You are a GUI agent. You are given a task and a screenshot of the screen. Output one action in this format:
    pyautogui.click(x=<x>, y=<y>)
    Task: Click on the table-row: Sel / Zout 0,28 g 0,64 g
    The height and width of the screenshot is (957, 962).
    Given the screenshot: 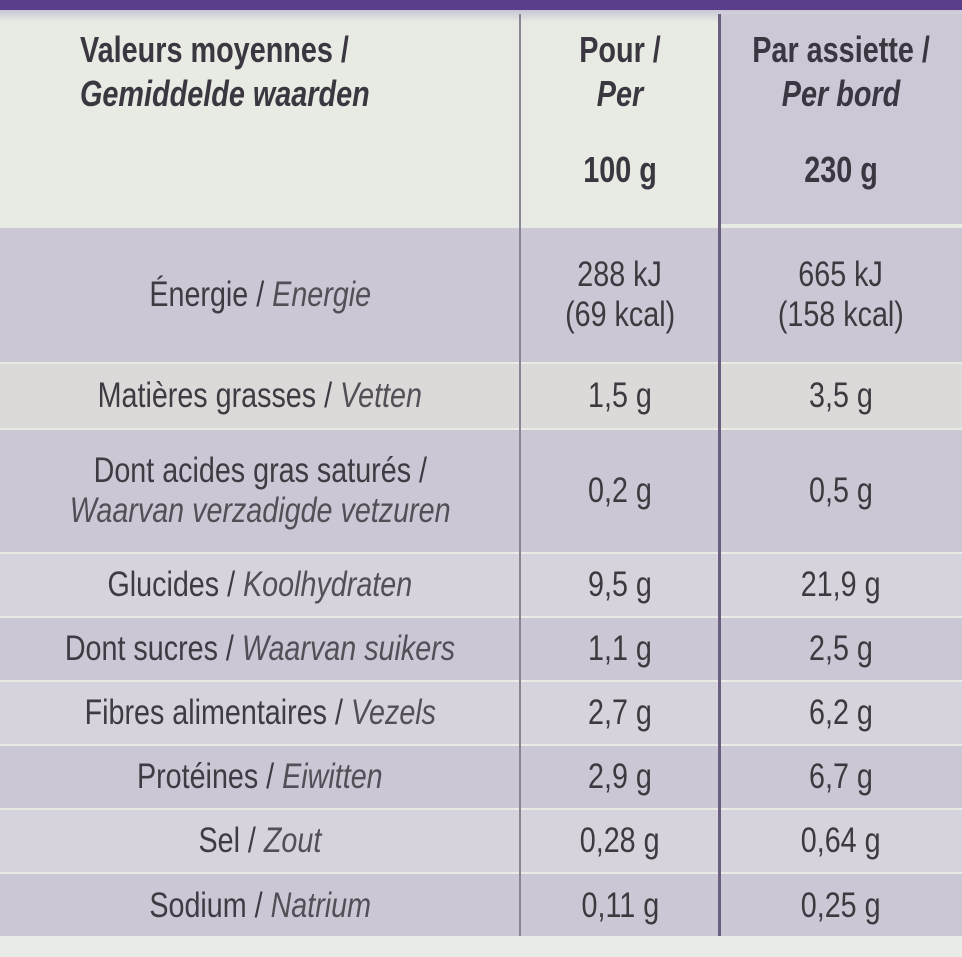 What is the action you would take?
    pyautogui.click(x=481, y=841)
    